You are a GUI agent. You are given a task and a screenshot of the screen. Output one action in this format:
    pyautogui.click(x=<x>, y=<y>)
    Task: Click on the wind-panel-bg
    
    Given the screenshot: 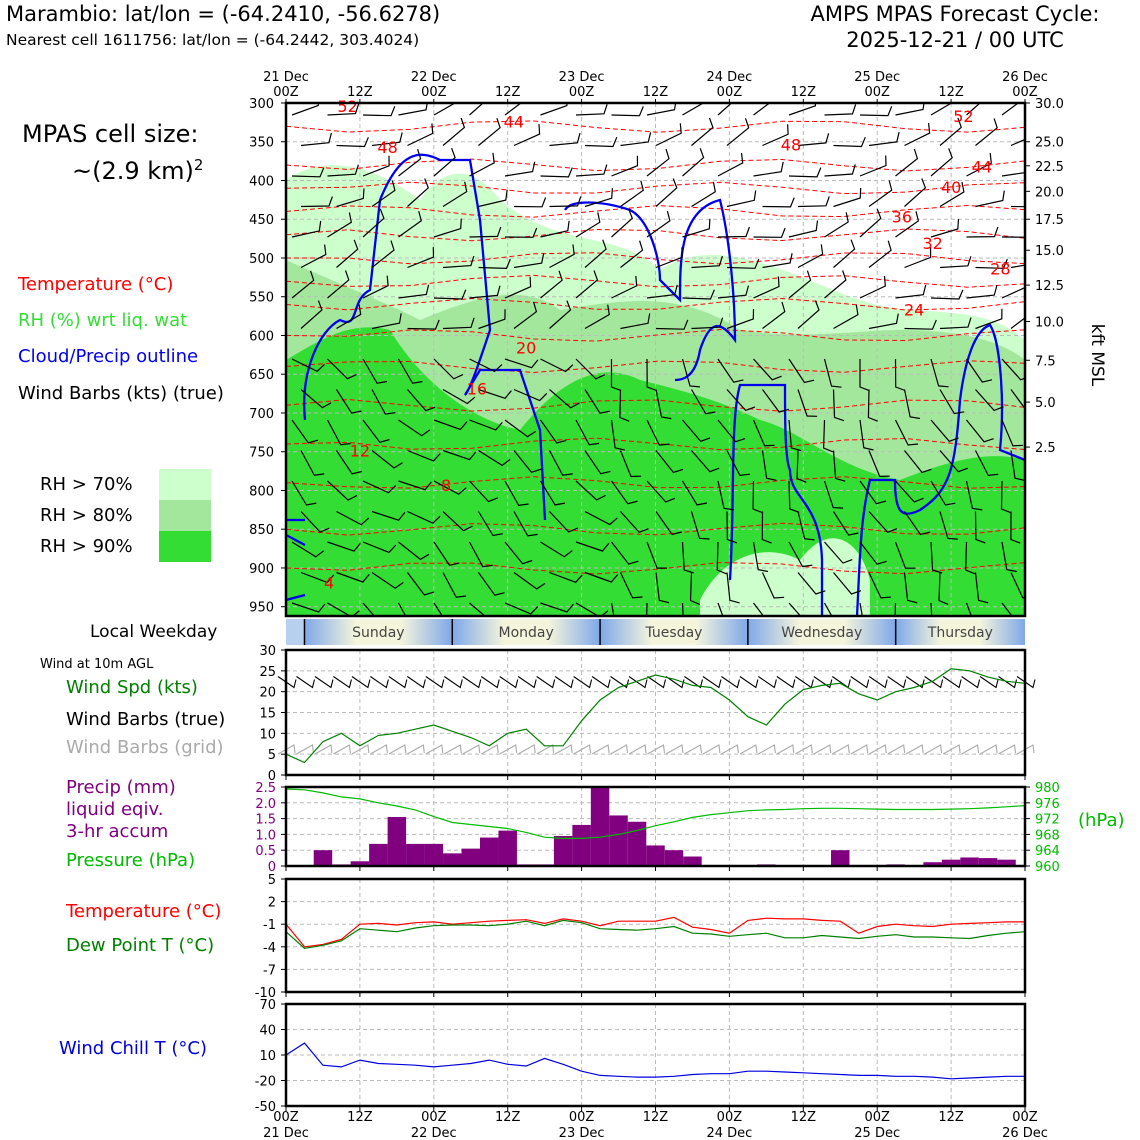 What is the action you would take?
    pyautogui.click(x=655, y=712)
    